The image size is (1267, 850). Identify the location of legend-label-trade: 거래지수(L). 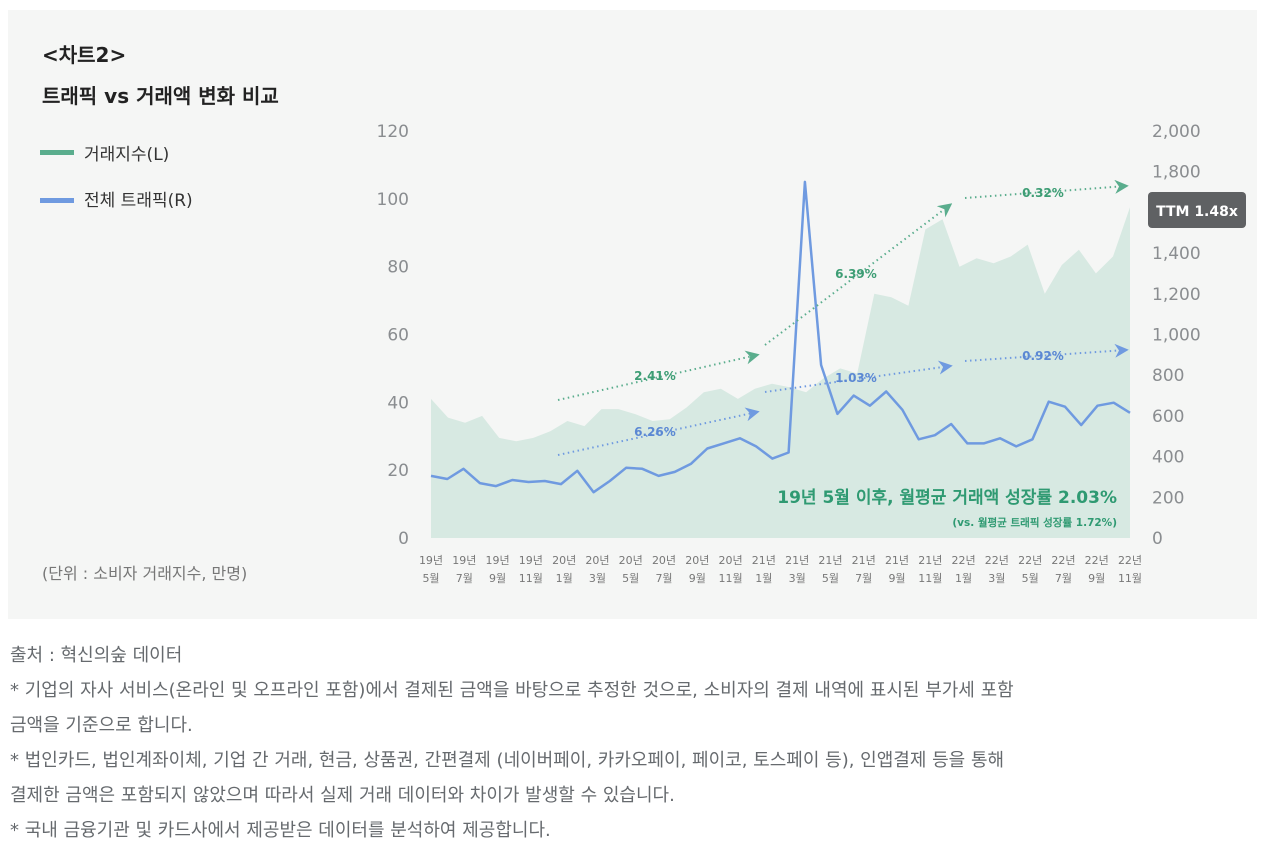
(126, 155).